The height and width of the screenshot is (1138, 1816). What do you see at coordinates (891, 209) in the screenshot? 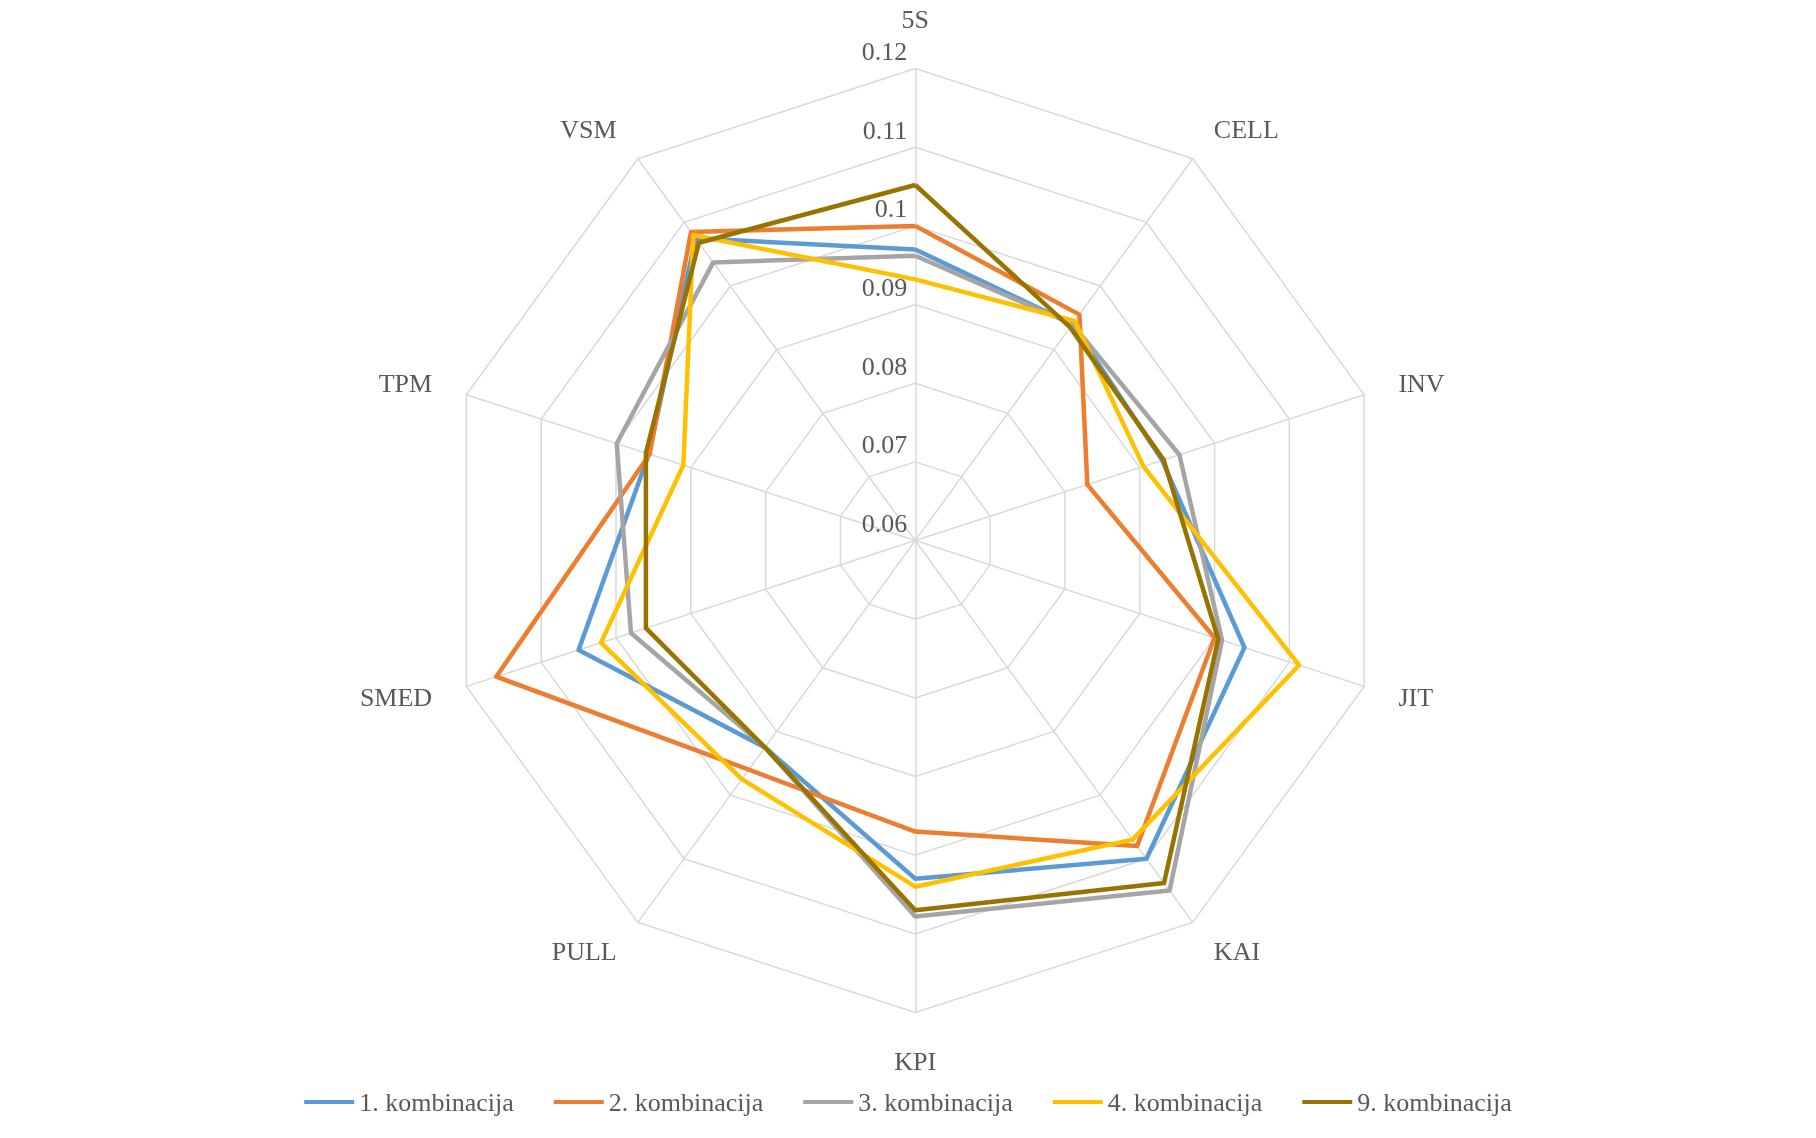
I see `y-tick-label: 0.1` at bounding box center [891, 209].